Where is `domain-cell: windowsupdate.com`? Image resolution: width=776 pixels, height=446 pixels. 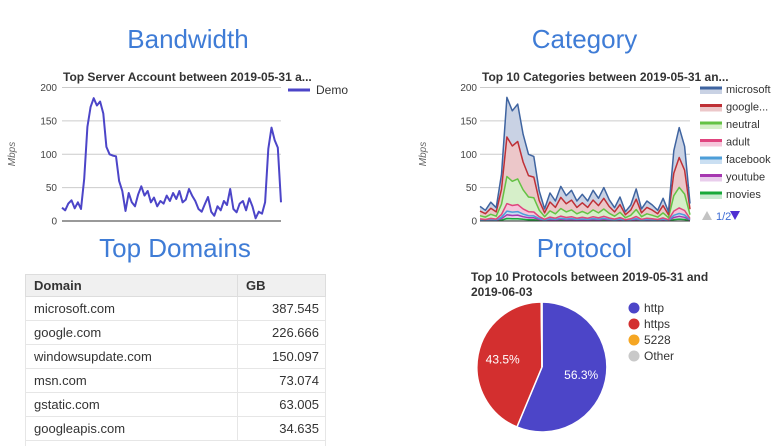 domain-cell: windowsupdate.com is located at coordinates (131, 356).